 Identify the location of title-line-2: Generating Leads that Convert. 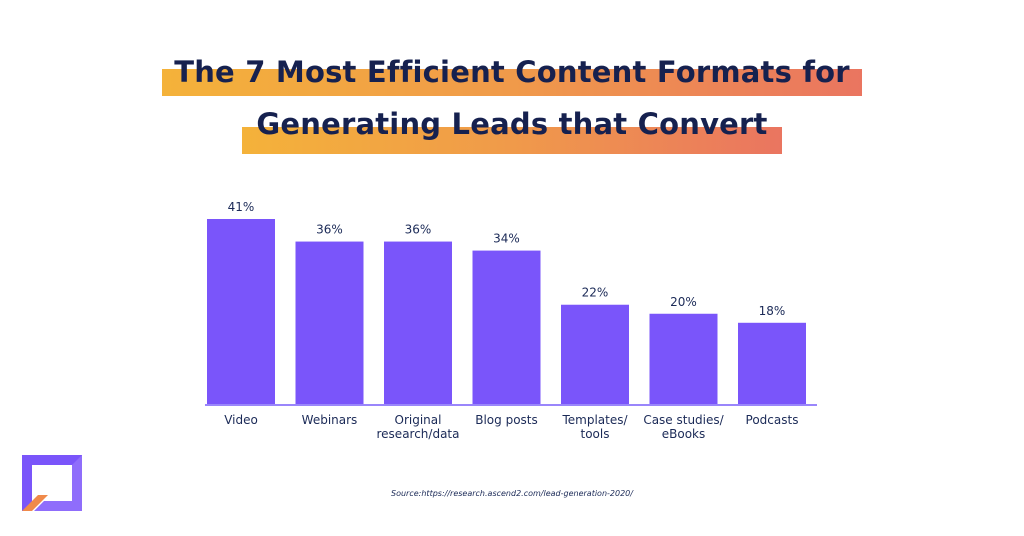
(512, 128).